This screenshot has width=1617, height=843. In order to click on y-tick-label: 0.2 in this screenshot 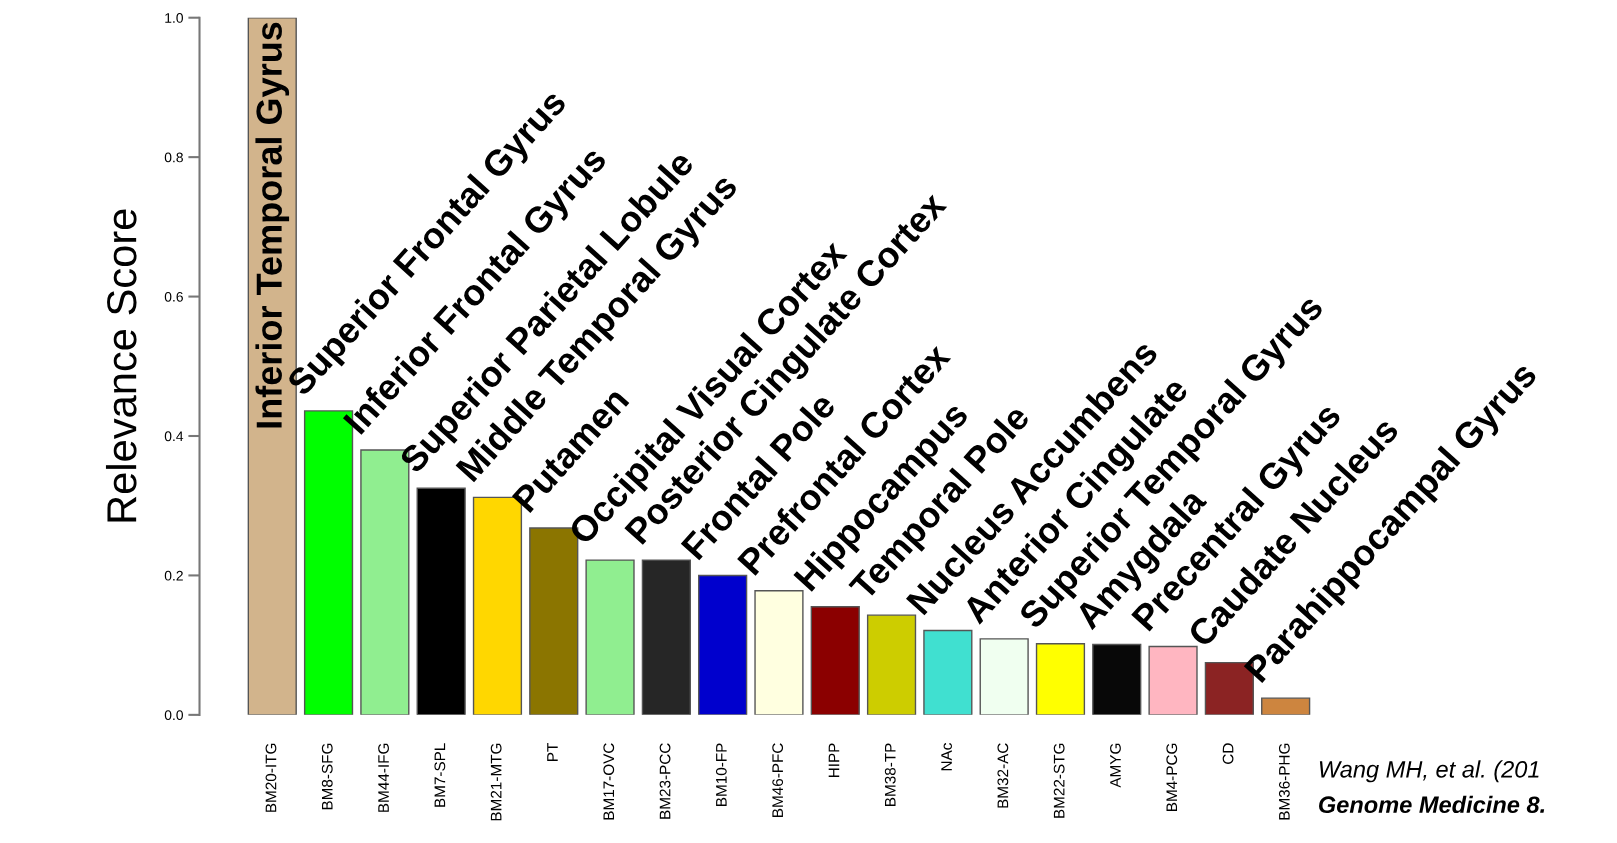, I will do `click(173, 575)`.